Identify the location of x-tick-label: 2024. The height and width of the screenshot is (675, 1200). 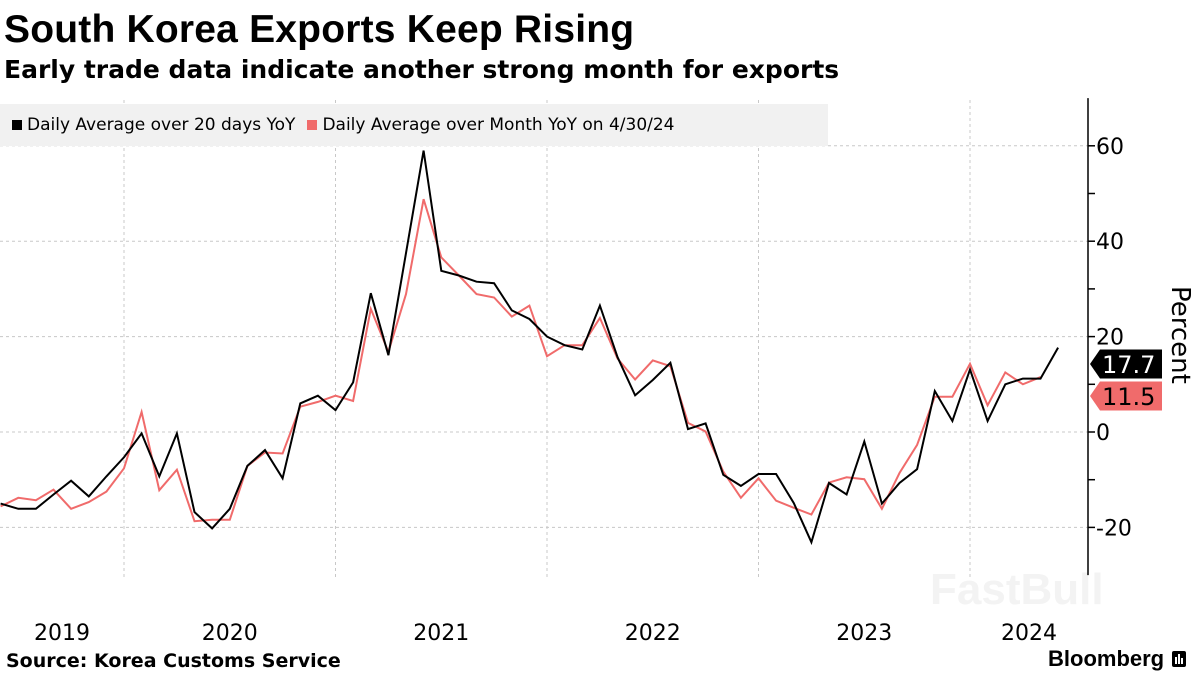
(1029, 633).